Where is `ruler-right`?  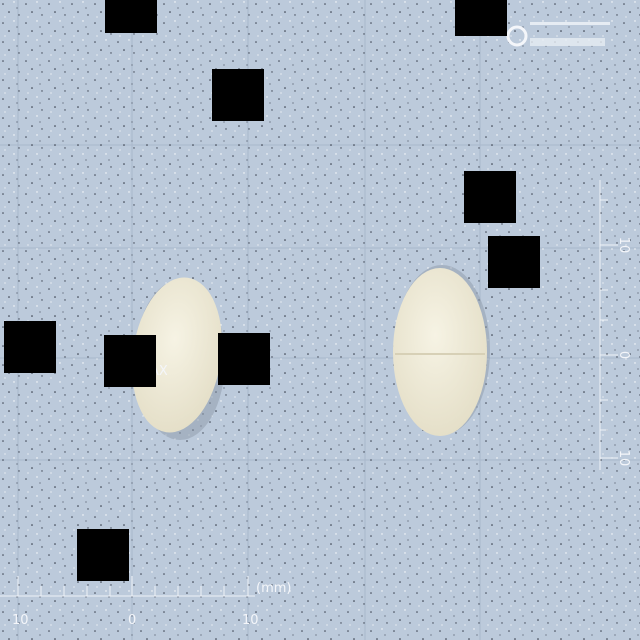
ruler-right is located at coordinates (608, 325).